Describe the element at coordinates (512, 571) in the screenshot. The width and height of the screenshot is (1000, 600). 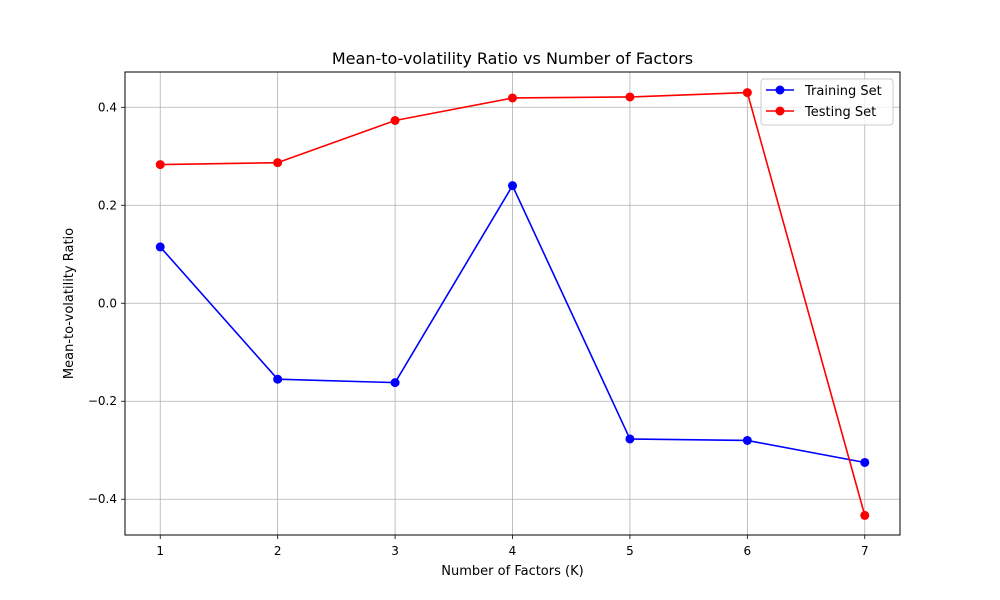
I see `x-axis-label: Number of Factors (K)` at that location.